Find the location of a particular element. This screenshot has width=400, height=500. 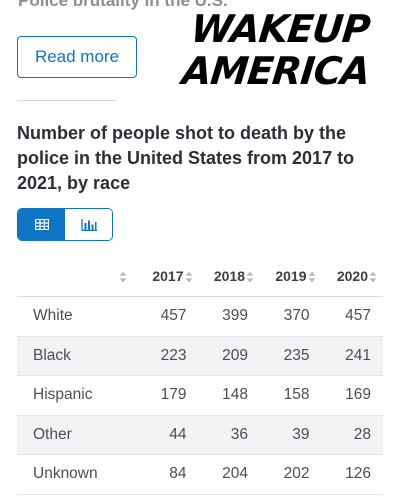

row-label: Unknown is located at coordinates (77, 474).